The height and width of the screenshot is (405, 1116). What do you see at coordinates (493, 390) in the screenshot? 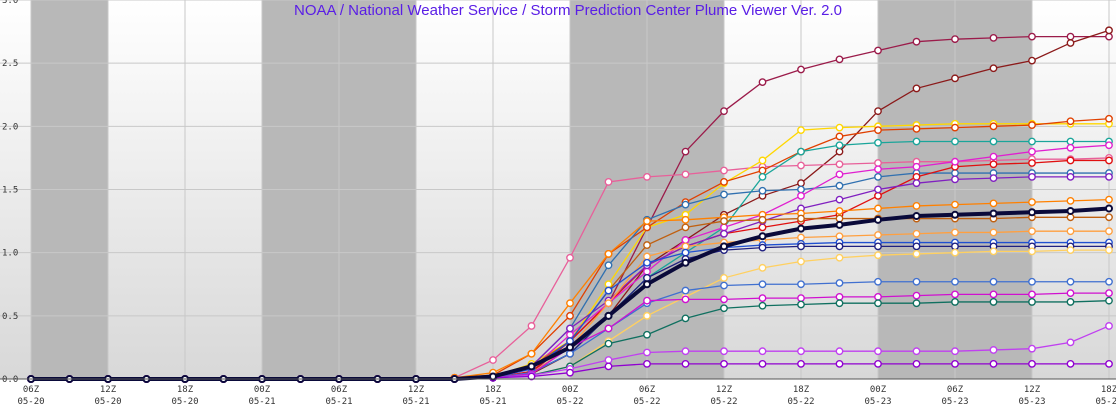
I see `x-tick-label: 18Z` at bounding box center [493, 390].